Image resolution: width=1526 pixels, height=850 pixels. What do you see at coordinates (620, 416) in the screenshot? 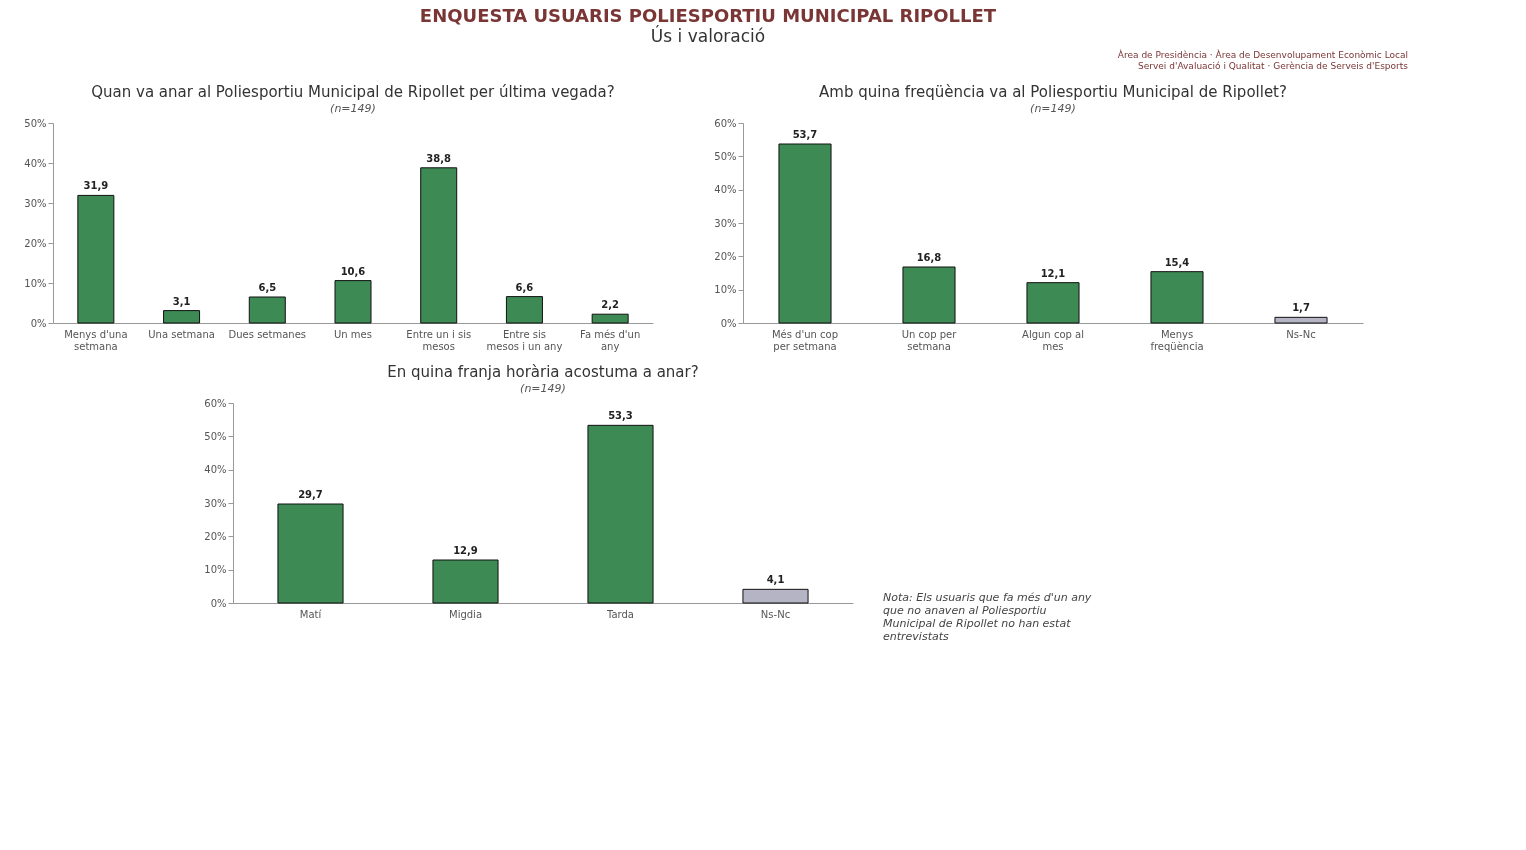
I see `data-label: 53,3` at bounding box center [620, 416].